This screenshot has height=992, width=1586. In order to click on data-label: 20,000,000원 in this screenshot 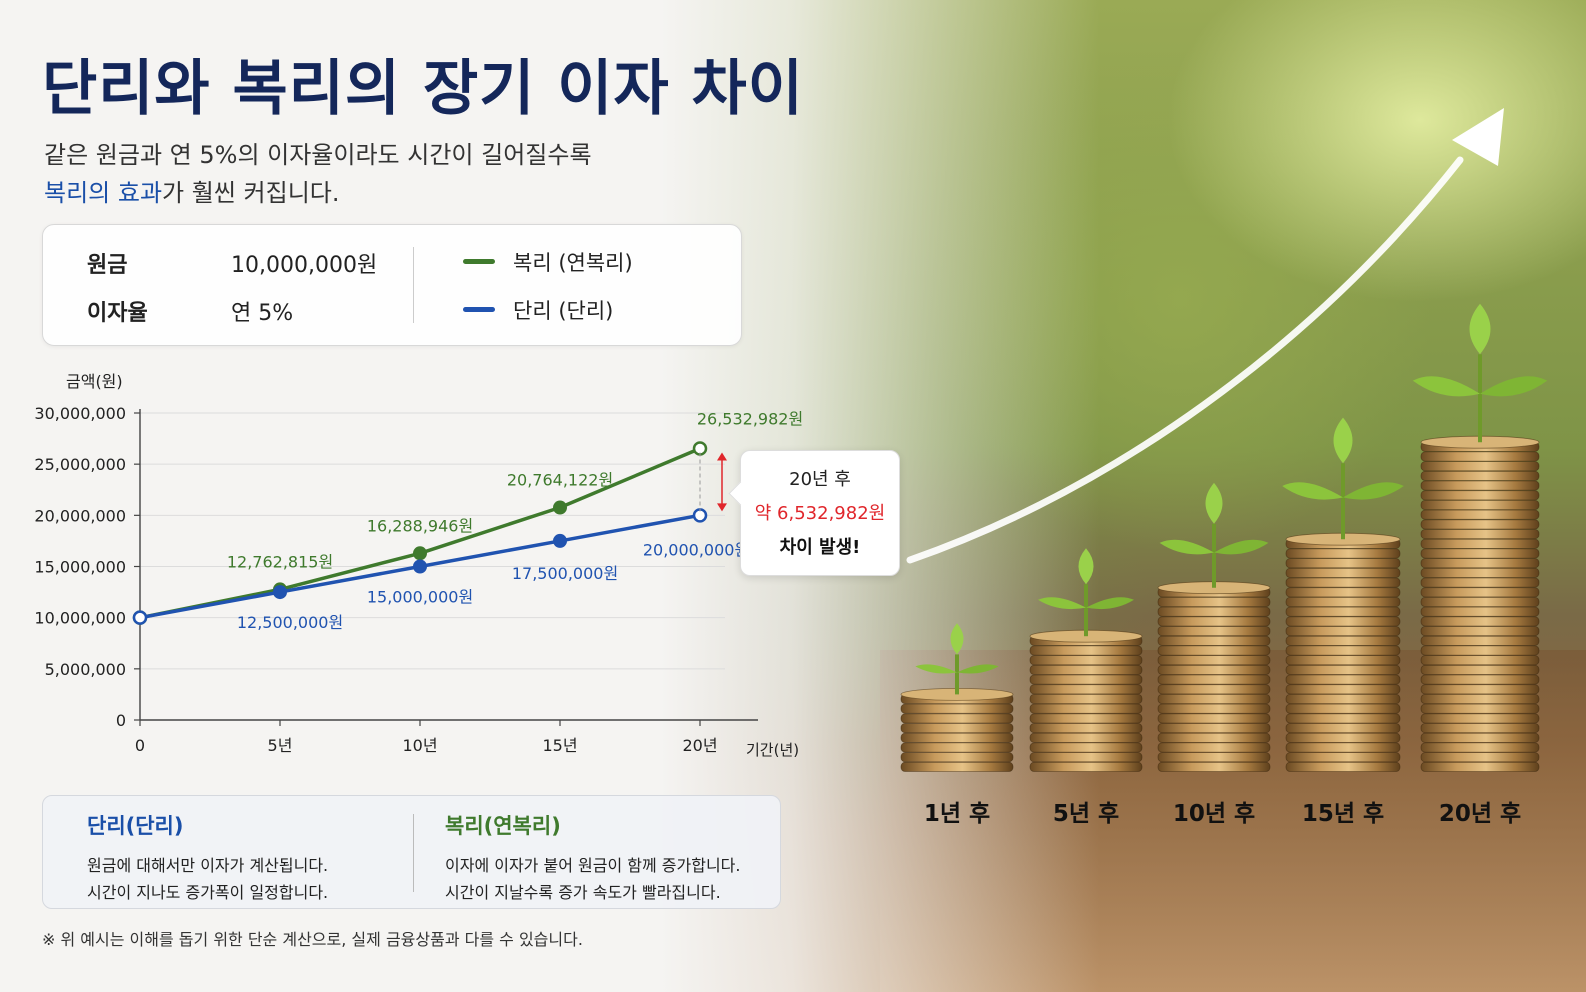, I will do `click(696, 549)`.